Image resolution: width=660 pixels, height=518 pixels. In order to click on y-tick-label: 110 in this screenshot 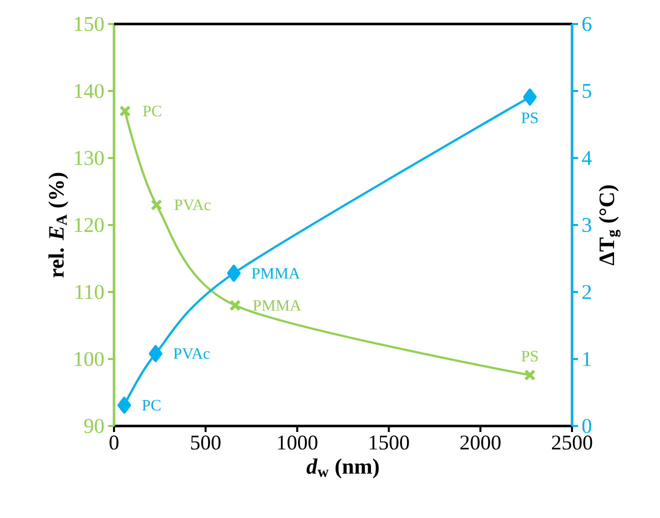, I will do `click(90, 292)`.